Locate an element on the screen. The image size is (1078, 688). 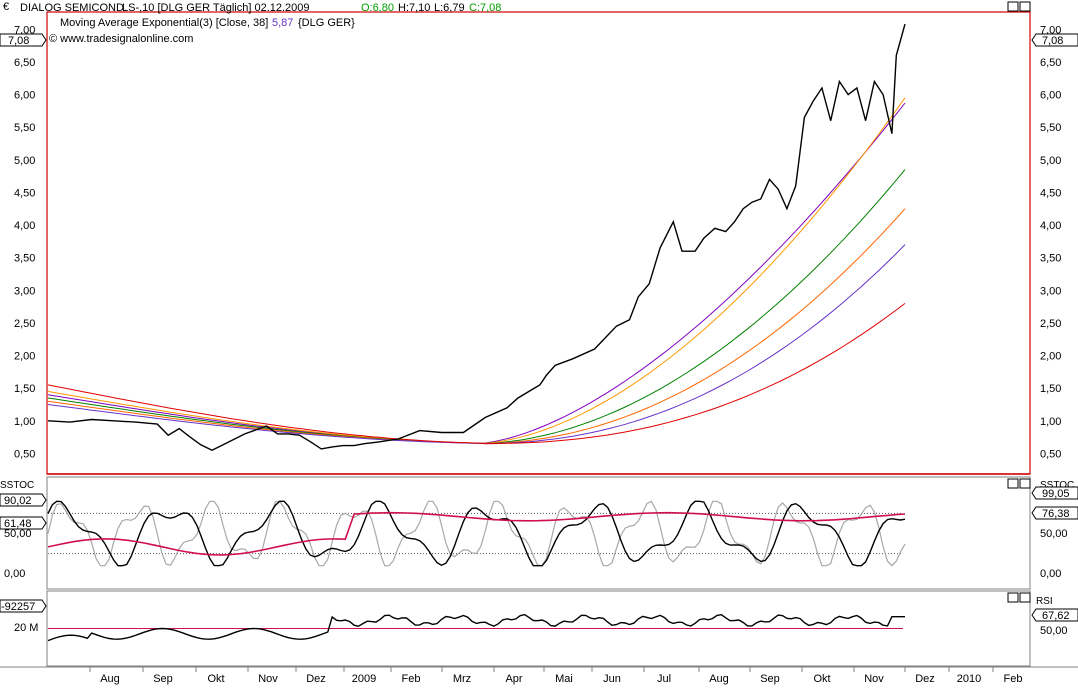
stochastic-series is located at coordinates (476, 533).